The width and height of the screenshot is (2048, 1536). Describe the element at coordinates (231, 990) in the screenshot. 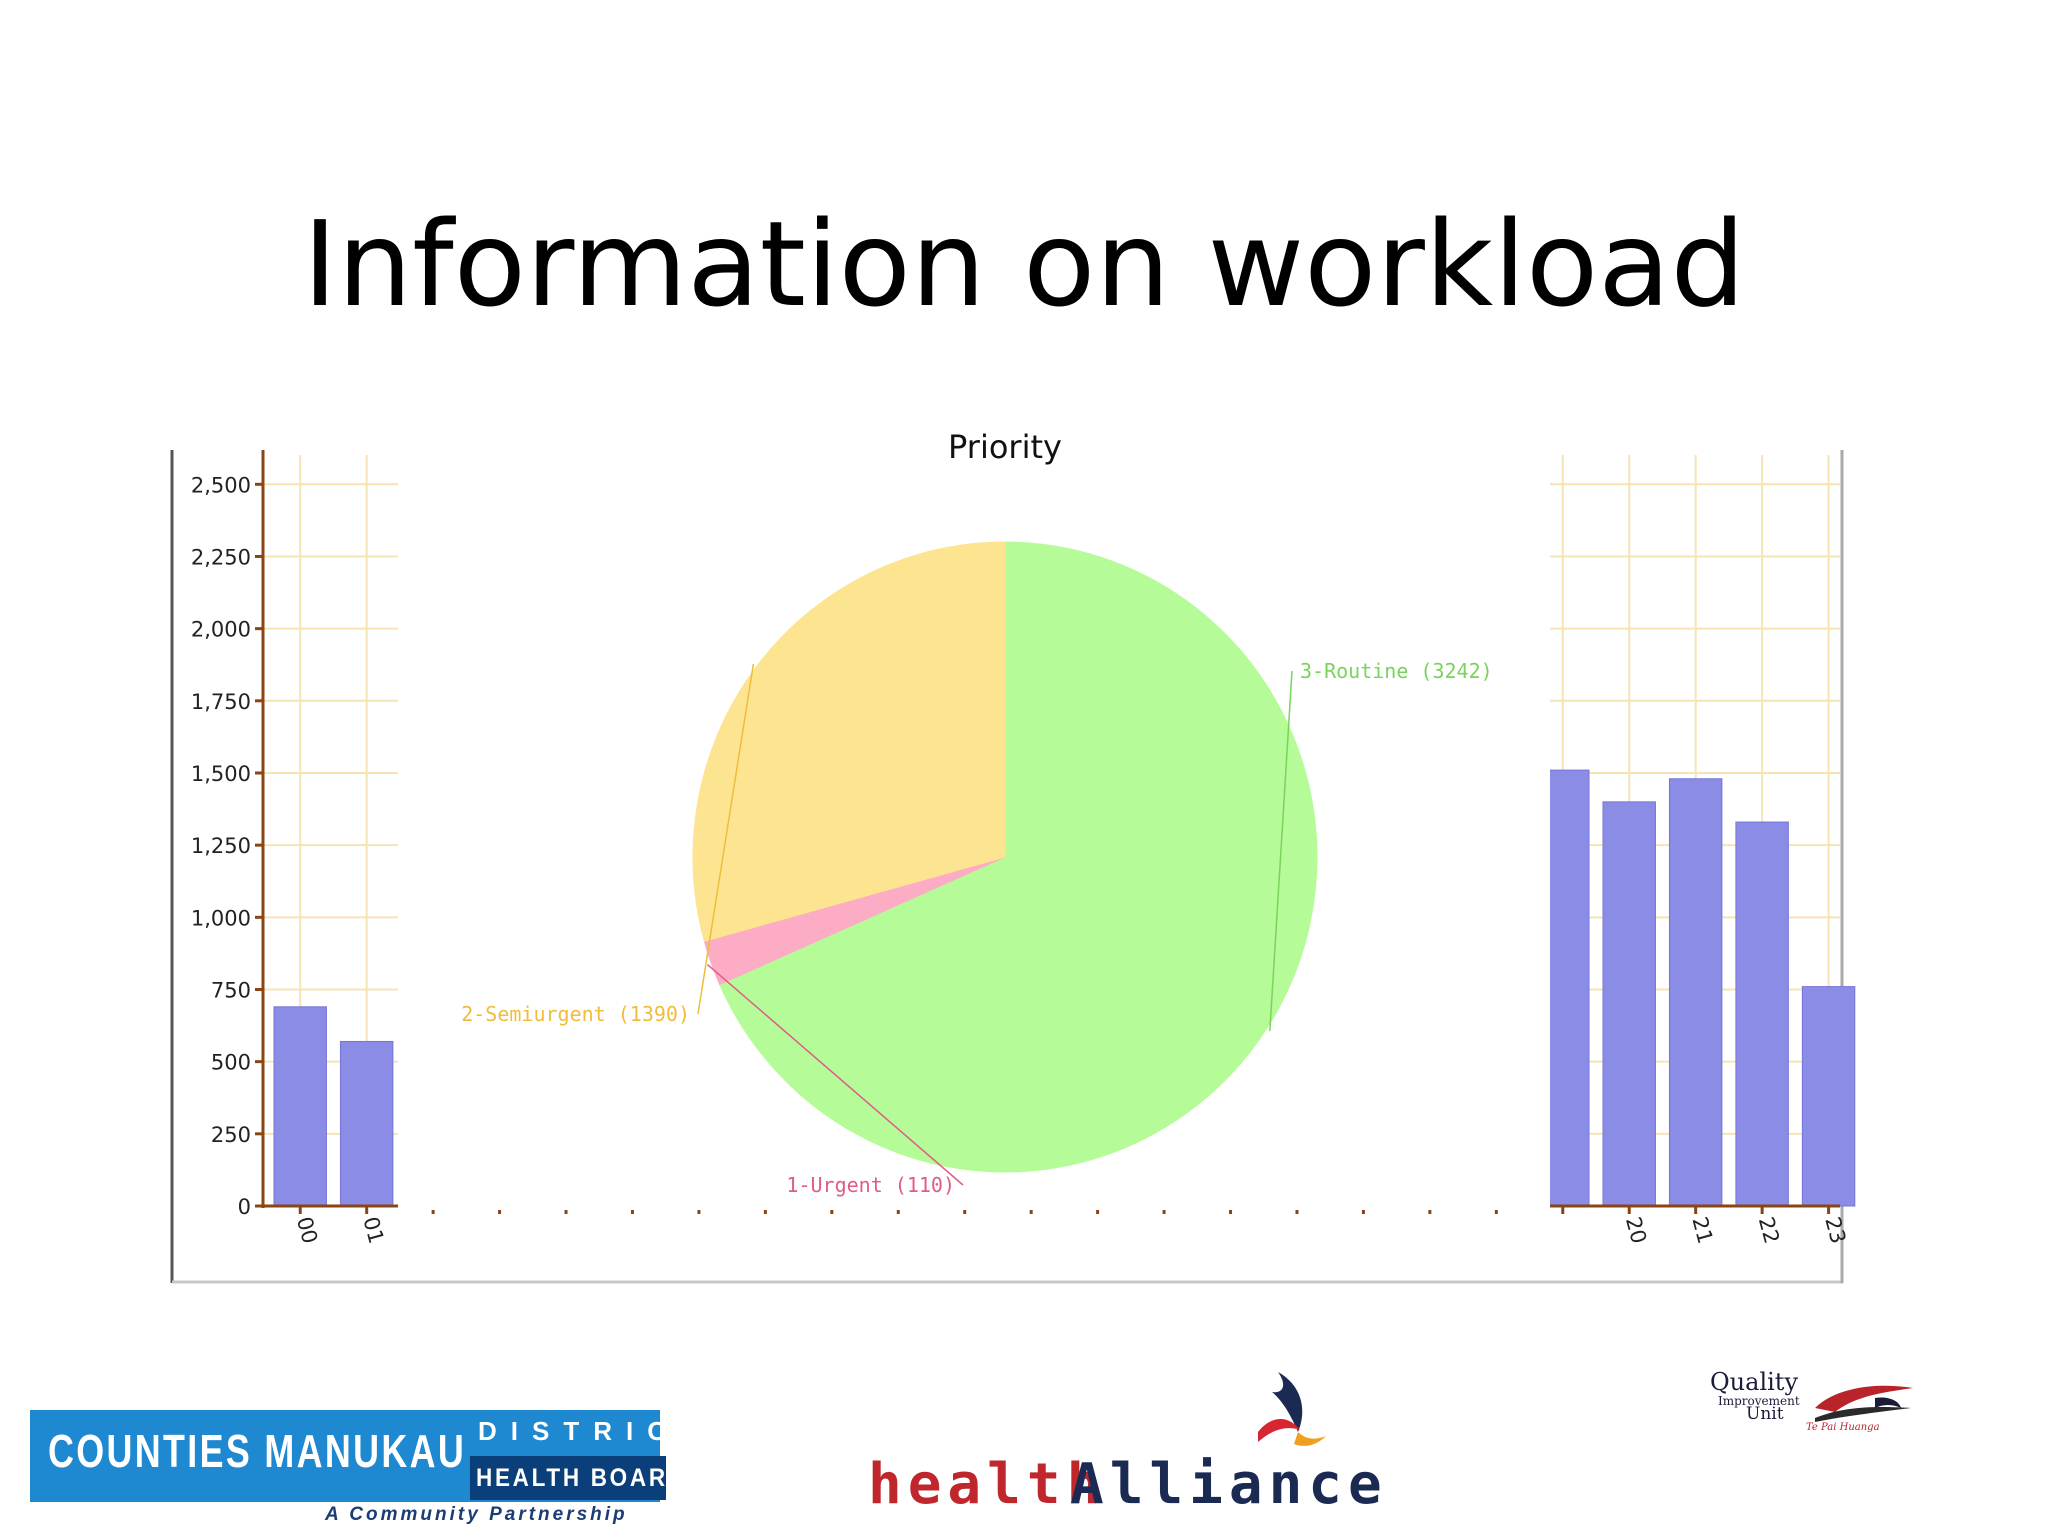

I see `y-tick-label: 750` at that location.